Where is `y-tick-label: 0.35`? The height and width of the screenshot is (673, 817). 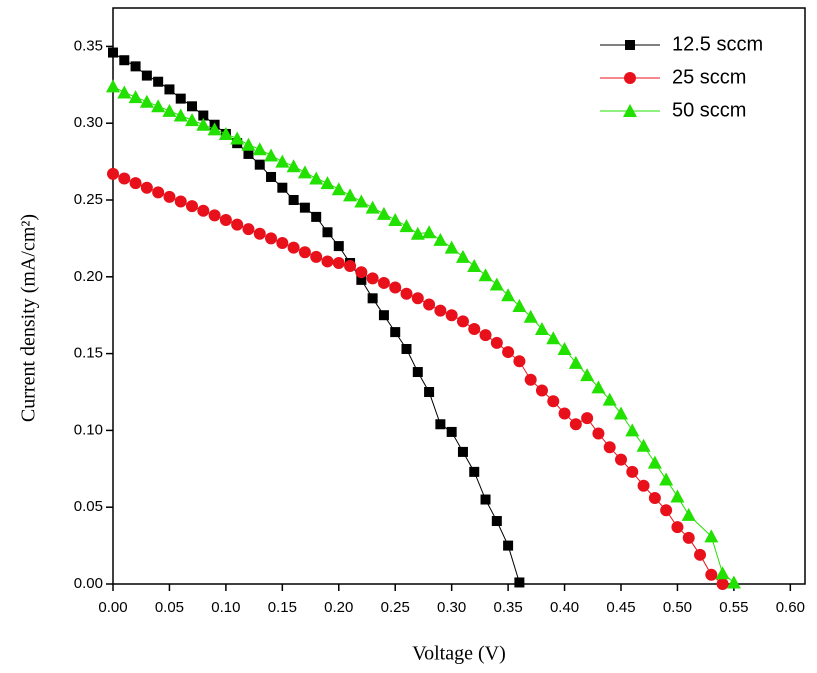 y-tick-label: 0.35 is located at coordinates (88, 45).